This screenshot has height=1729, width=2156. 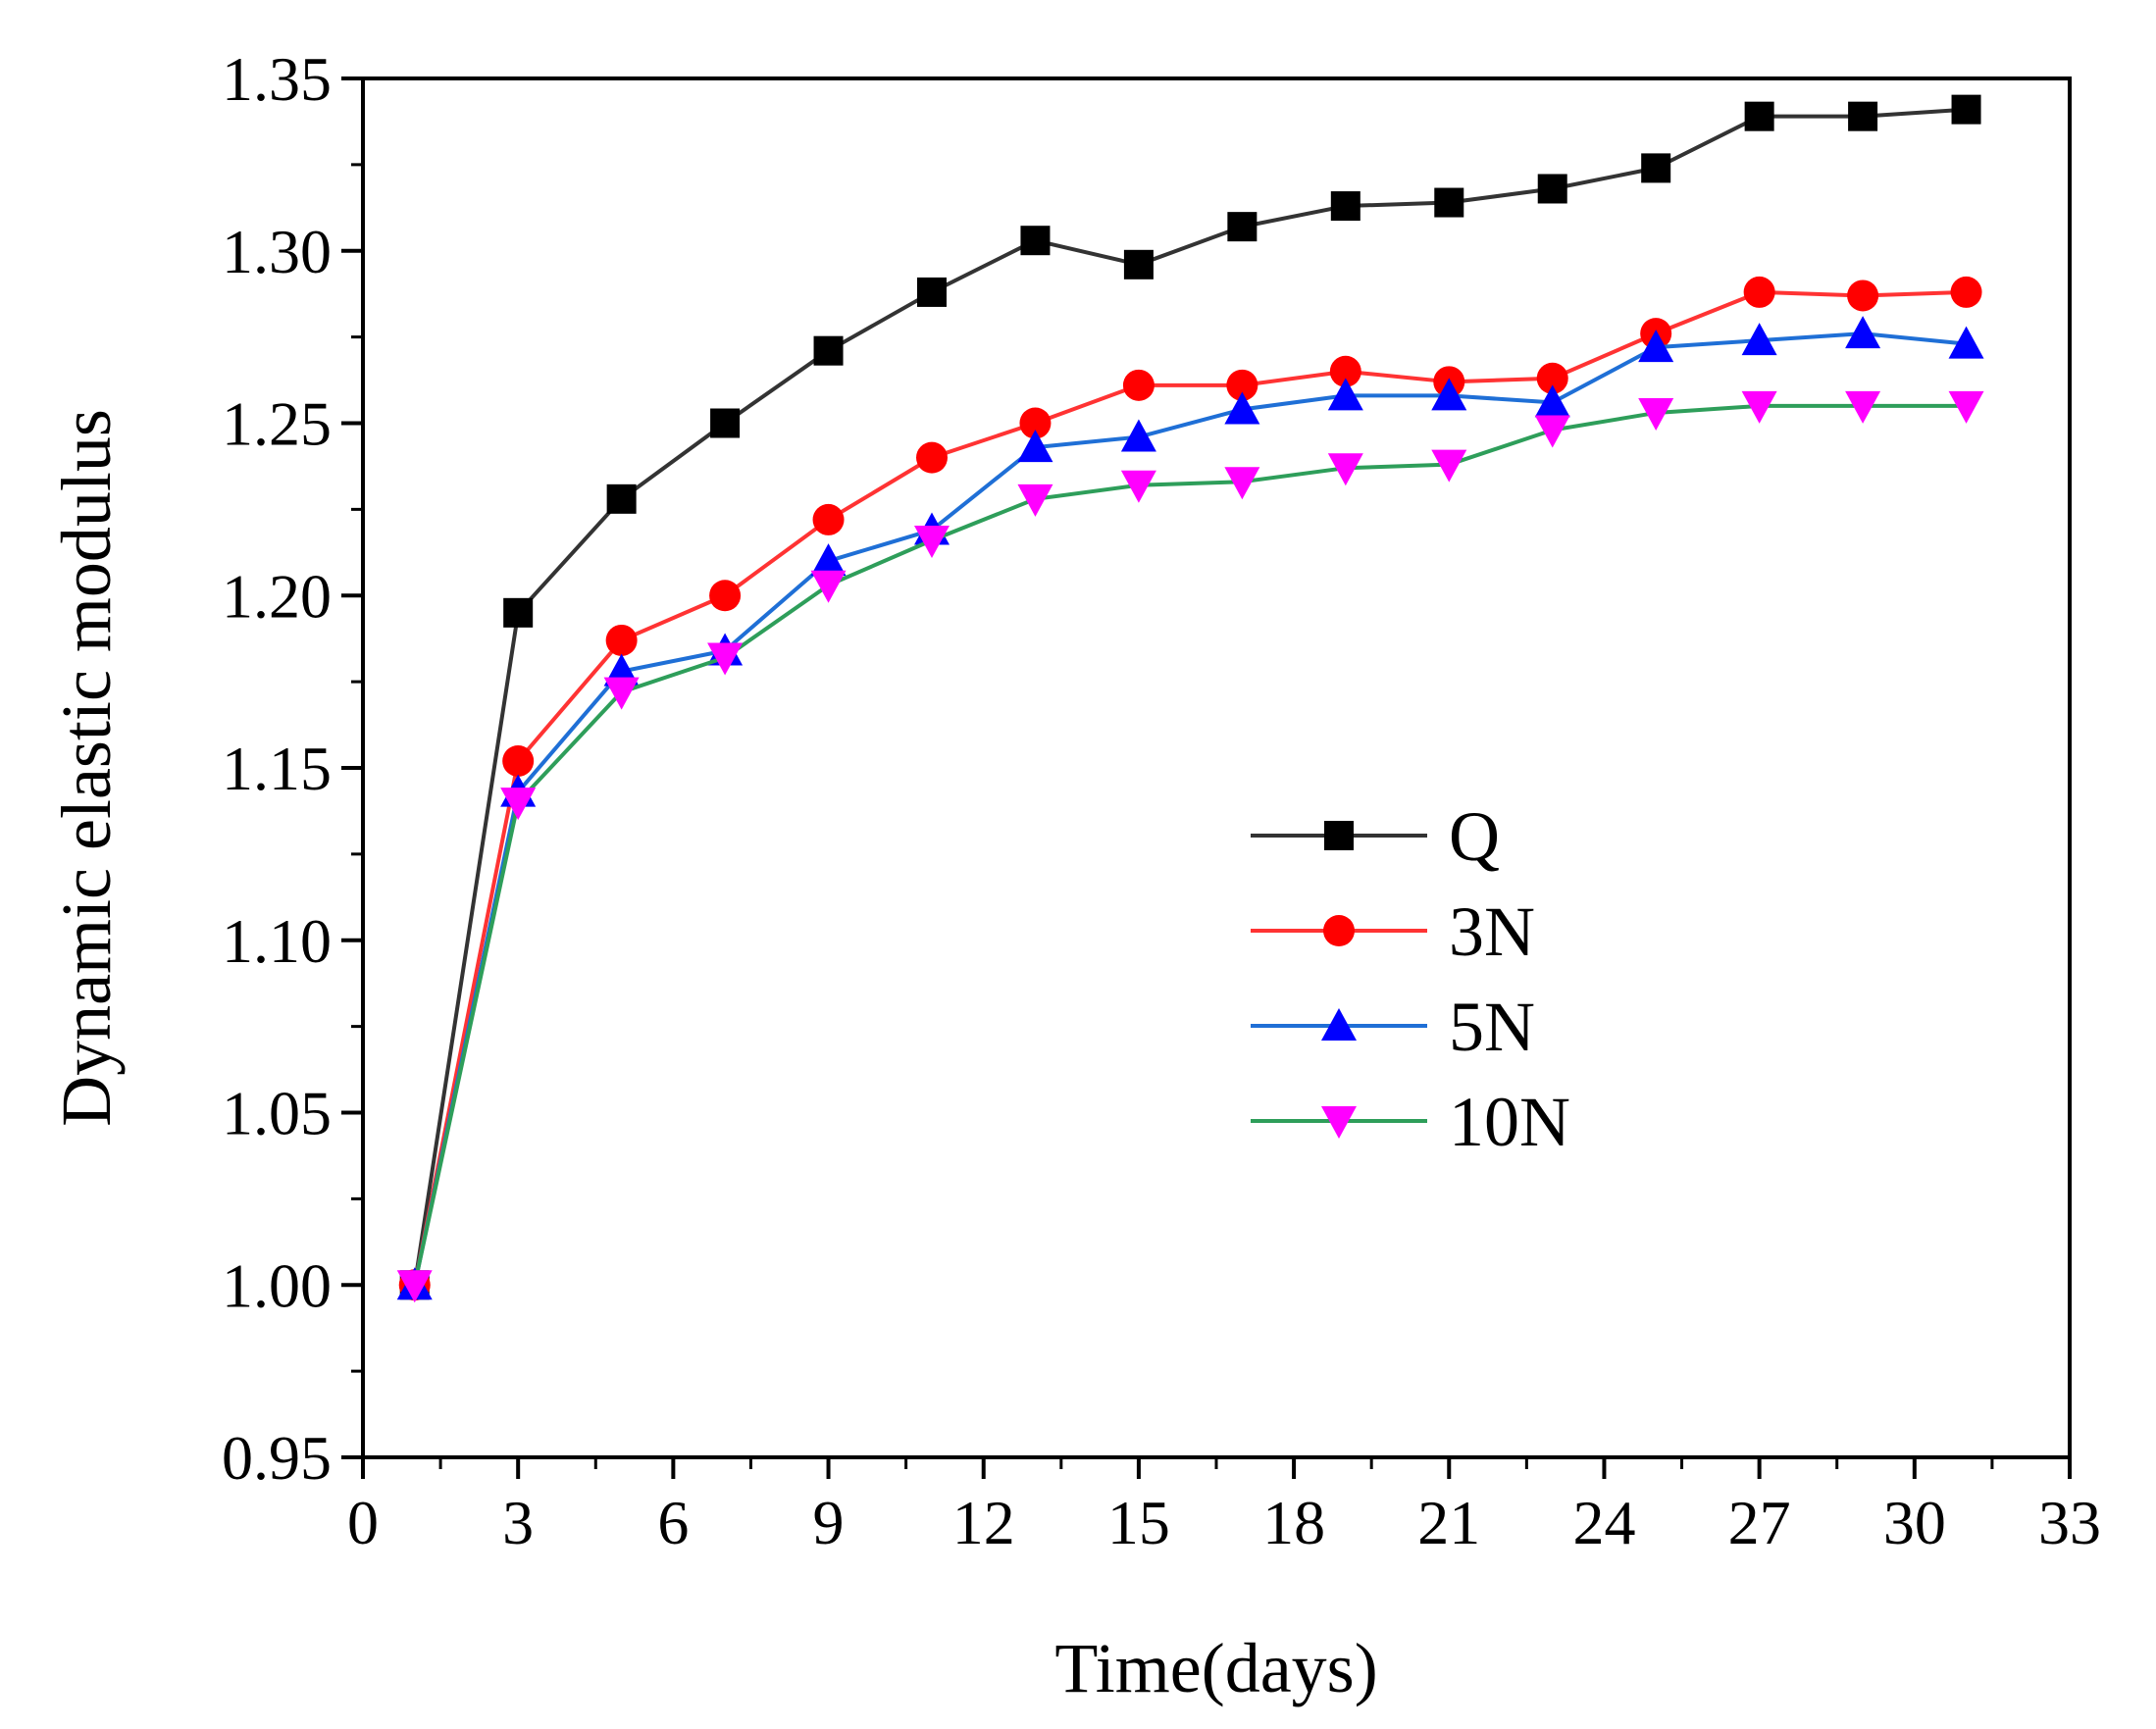 I want to click on y-tick-label: 1.15, so click(x=277, y=769).